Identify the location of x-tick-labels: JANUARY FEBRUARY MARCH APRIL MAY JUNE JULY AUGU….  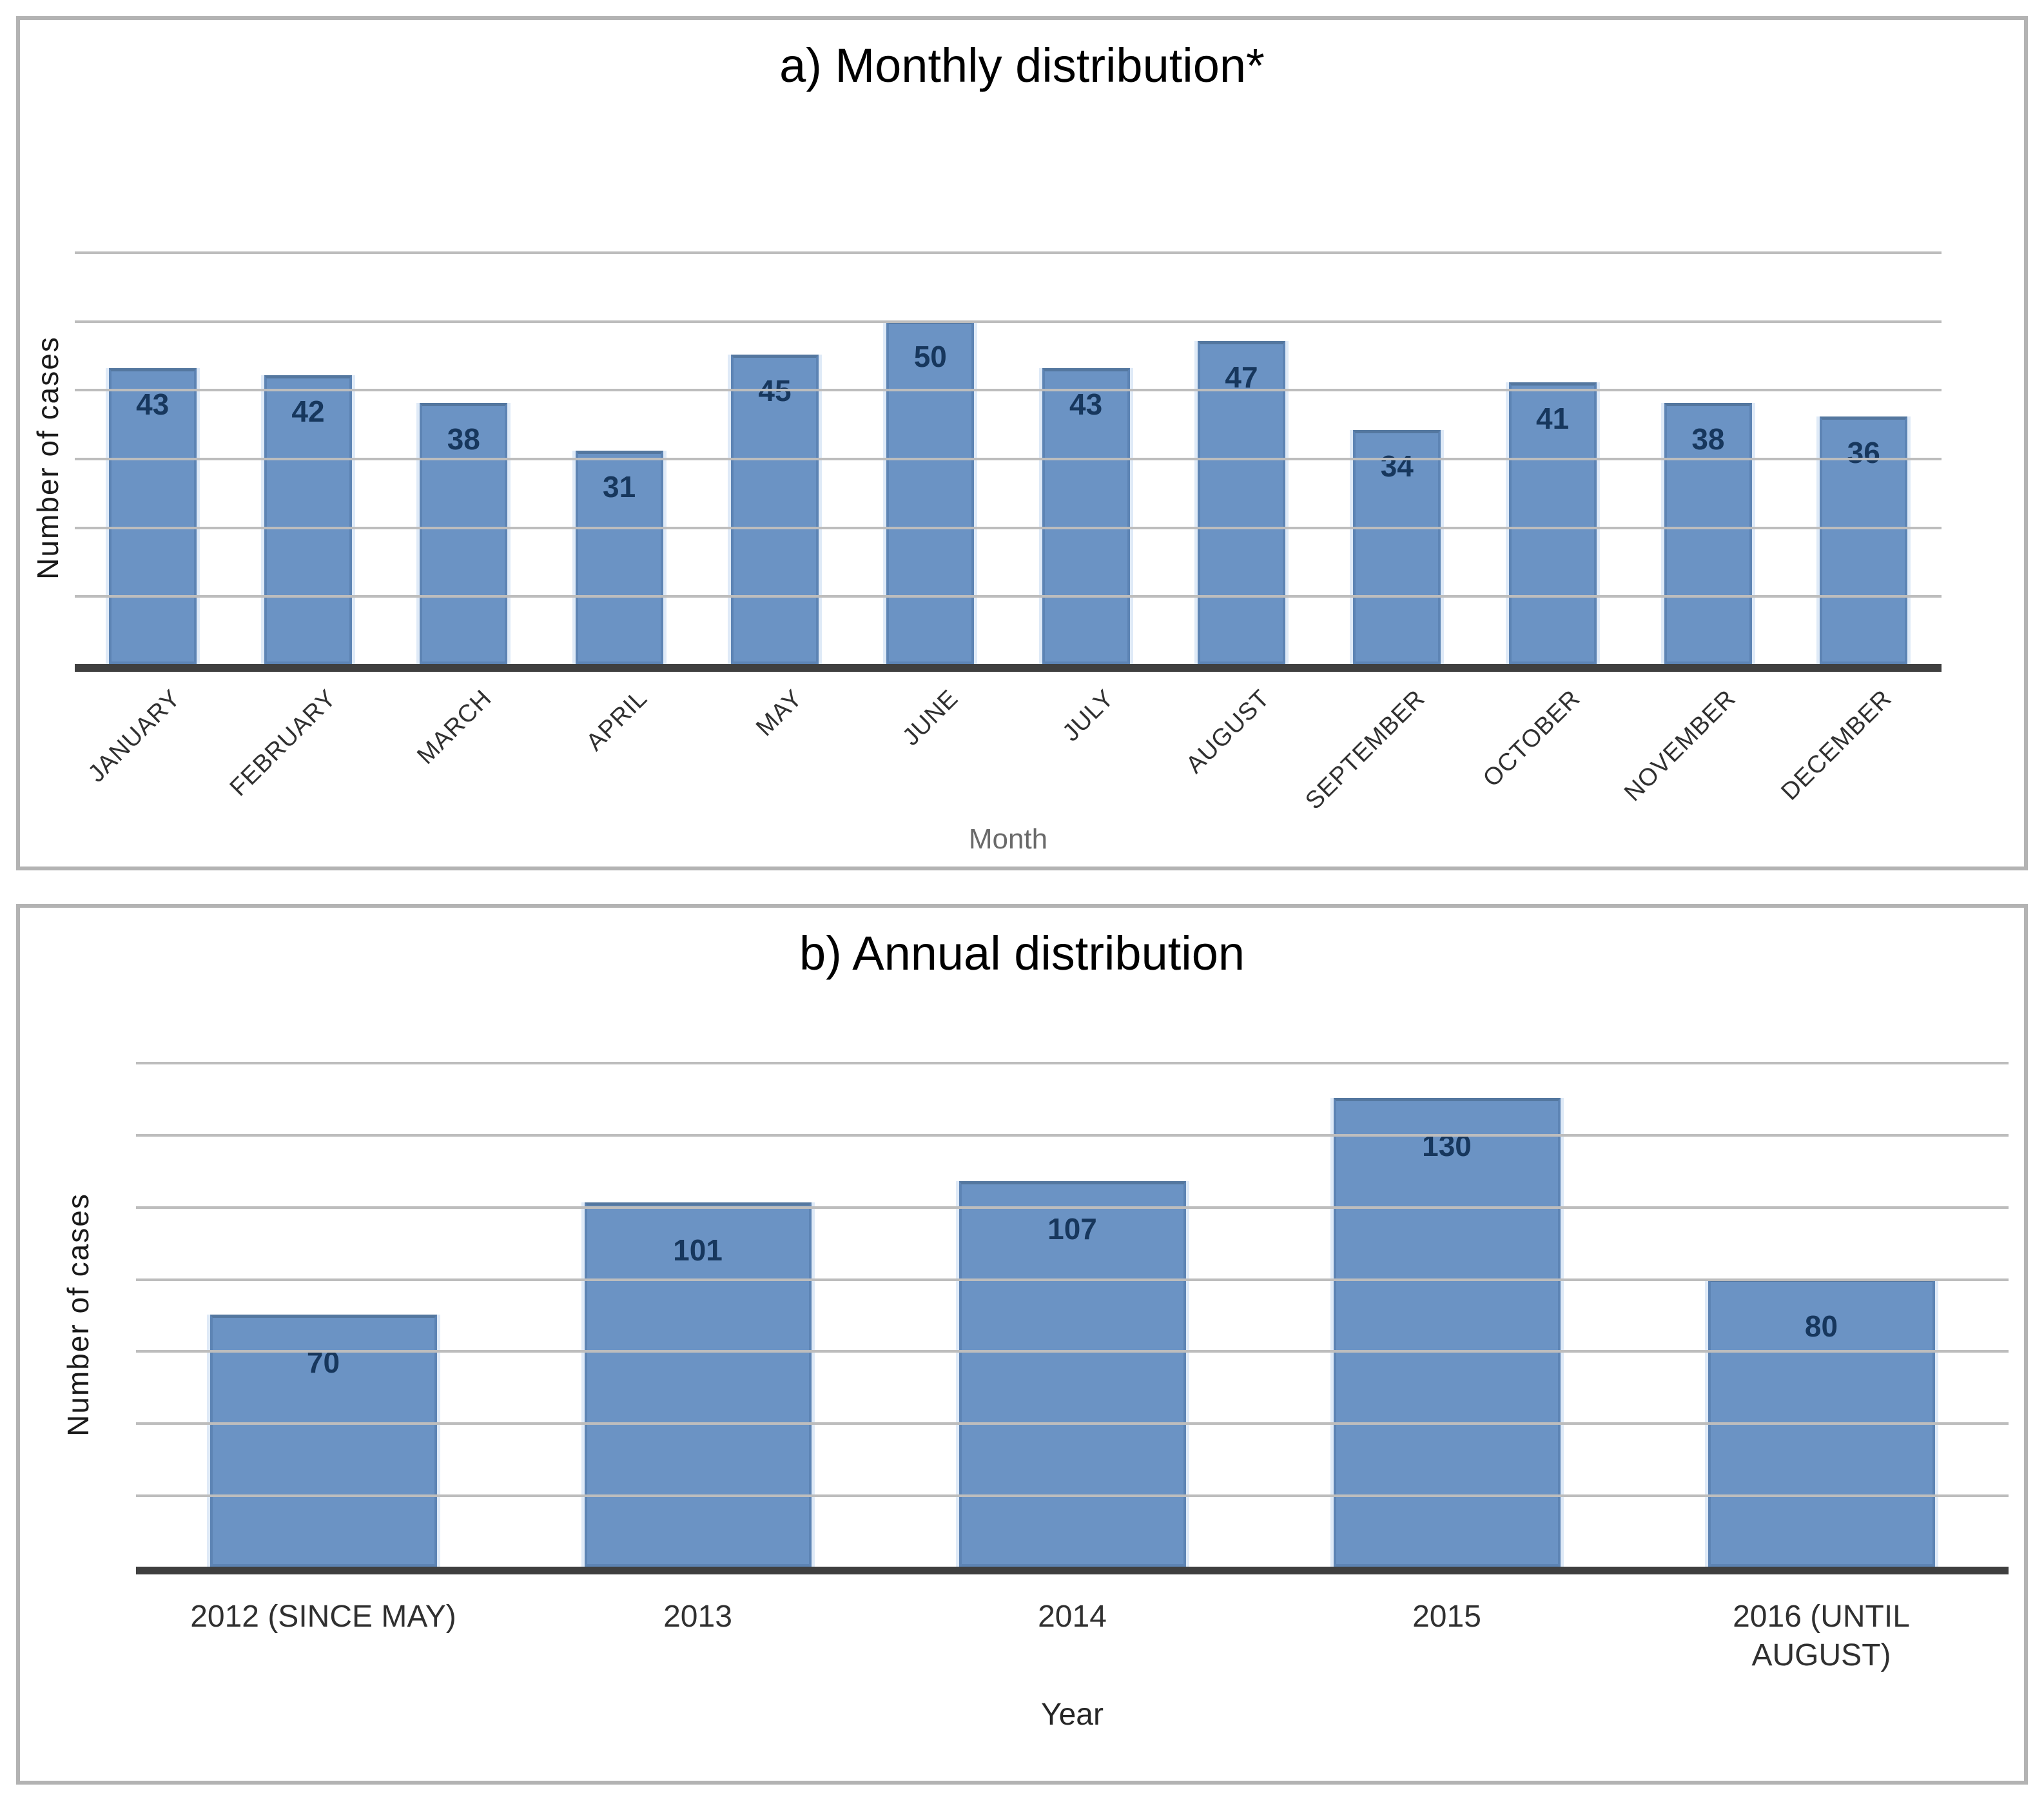
(1008, 743).